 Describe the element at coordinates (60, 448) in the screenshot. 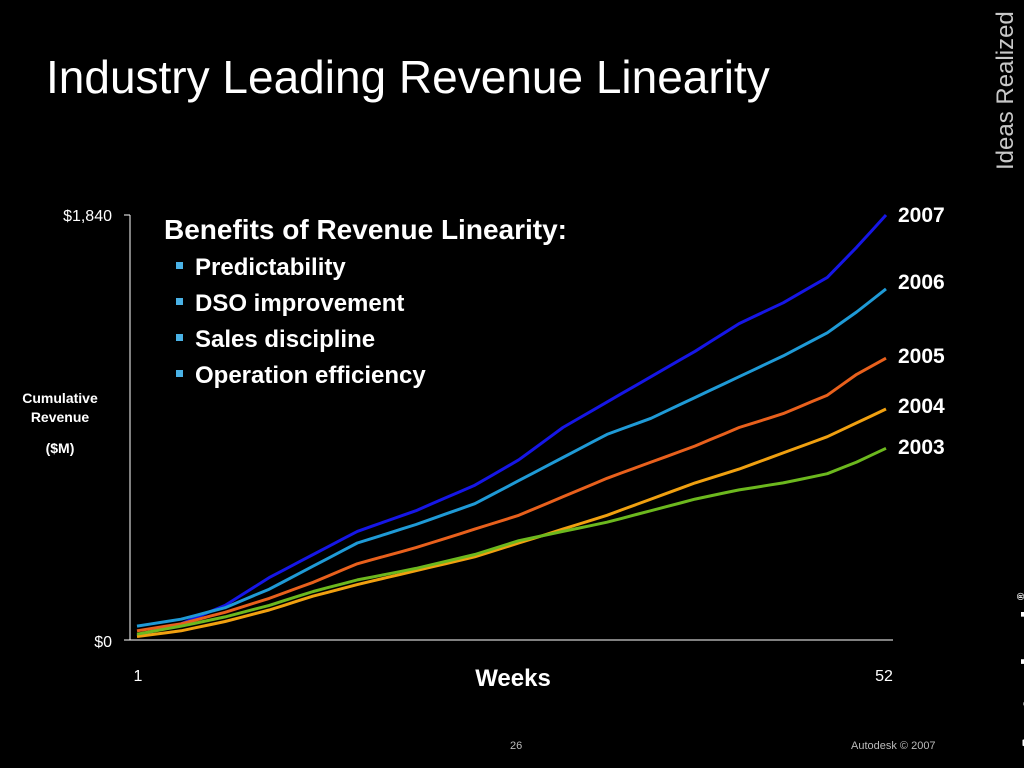

I see `y-axis-label-line-3: ($M)` at that location.